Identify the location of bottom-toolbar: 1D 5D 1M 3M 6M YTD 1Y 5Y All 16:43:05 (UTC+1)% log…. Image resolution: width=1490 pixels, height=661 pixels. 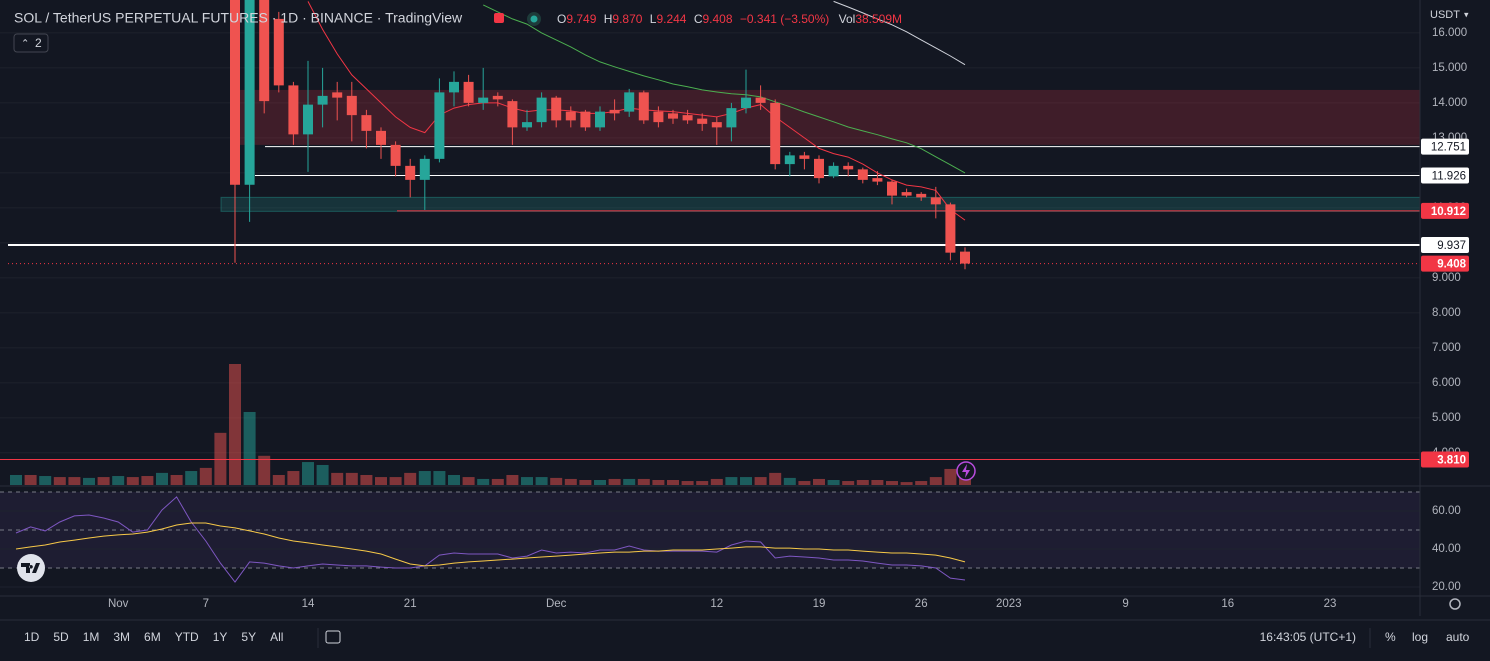
(747, 638).